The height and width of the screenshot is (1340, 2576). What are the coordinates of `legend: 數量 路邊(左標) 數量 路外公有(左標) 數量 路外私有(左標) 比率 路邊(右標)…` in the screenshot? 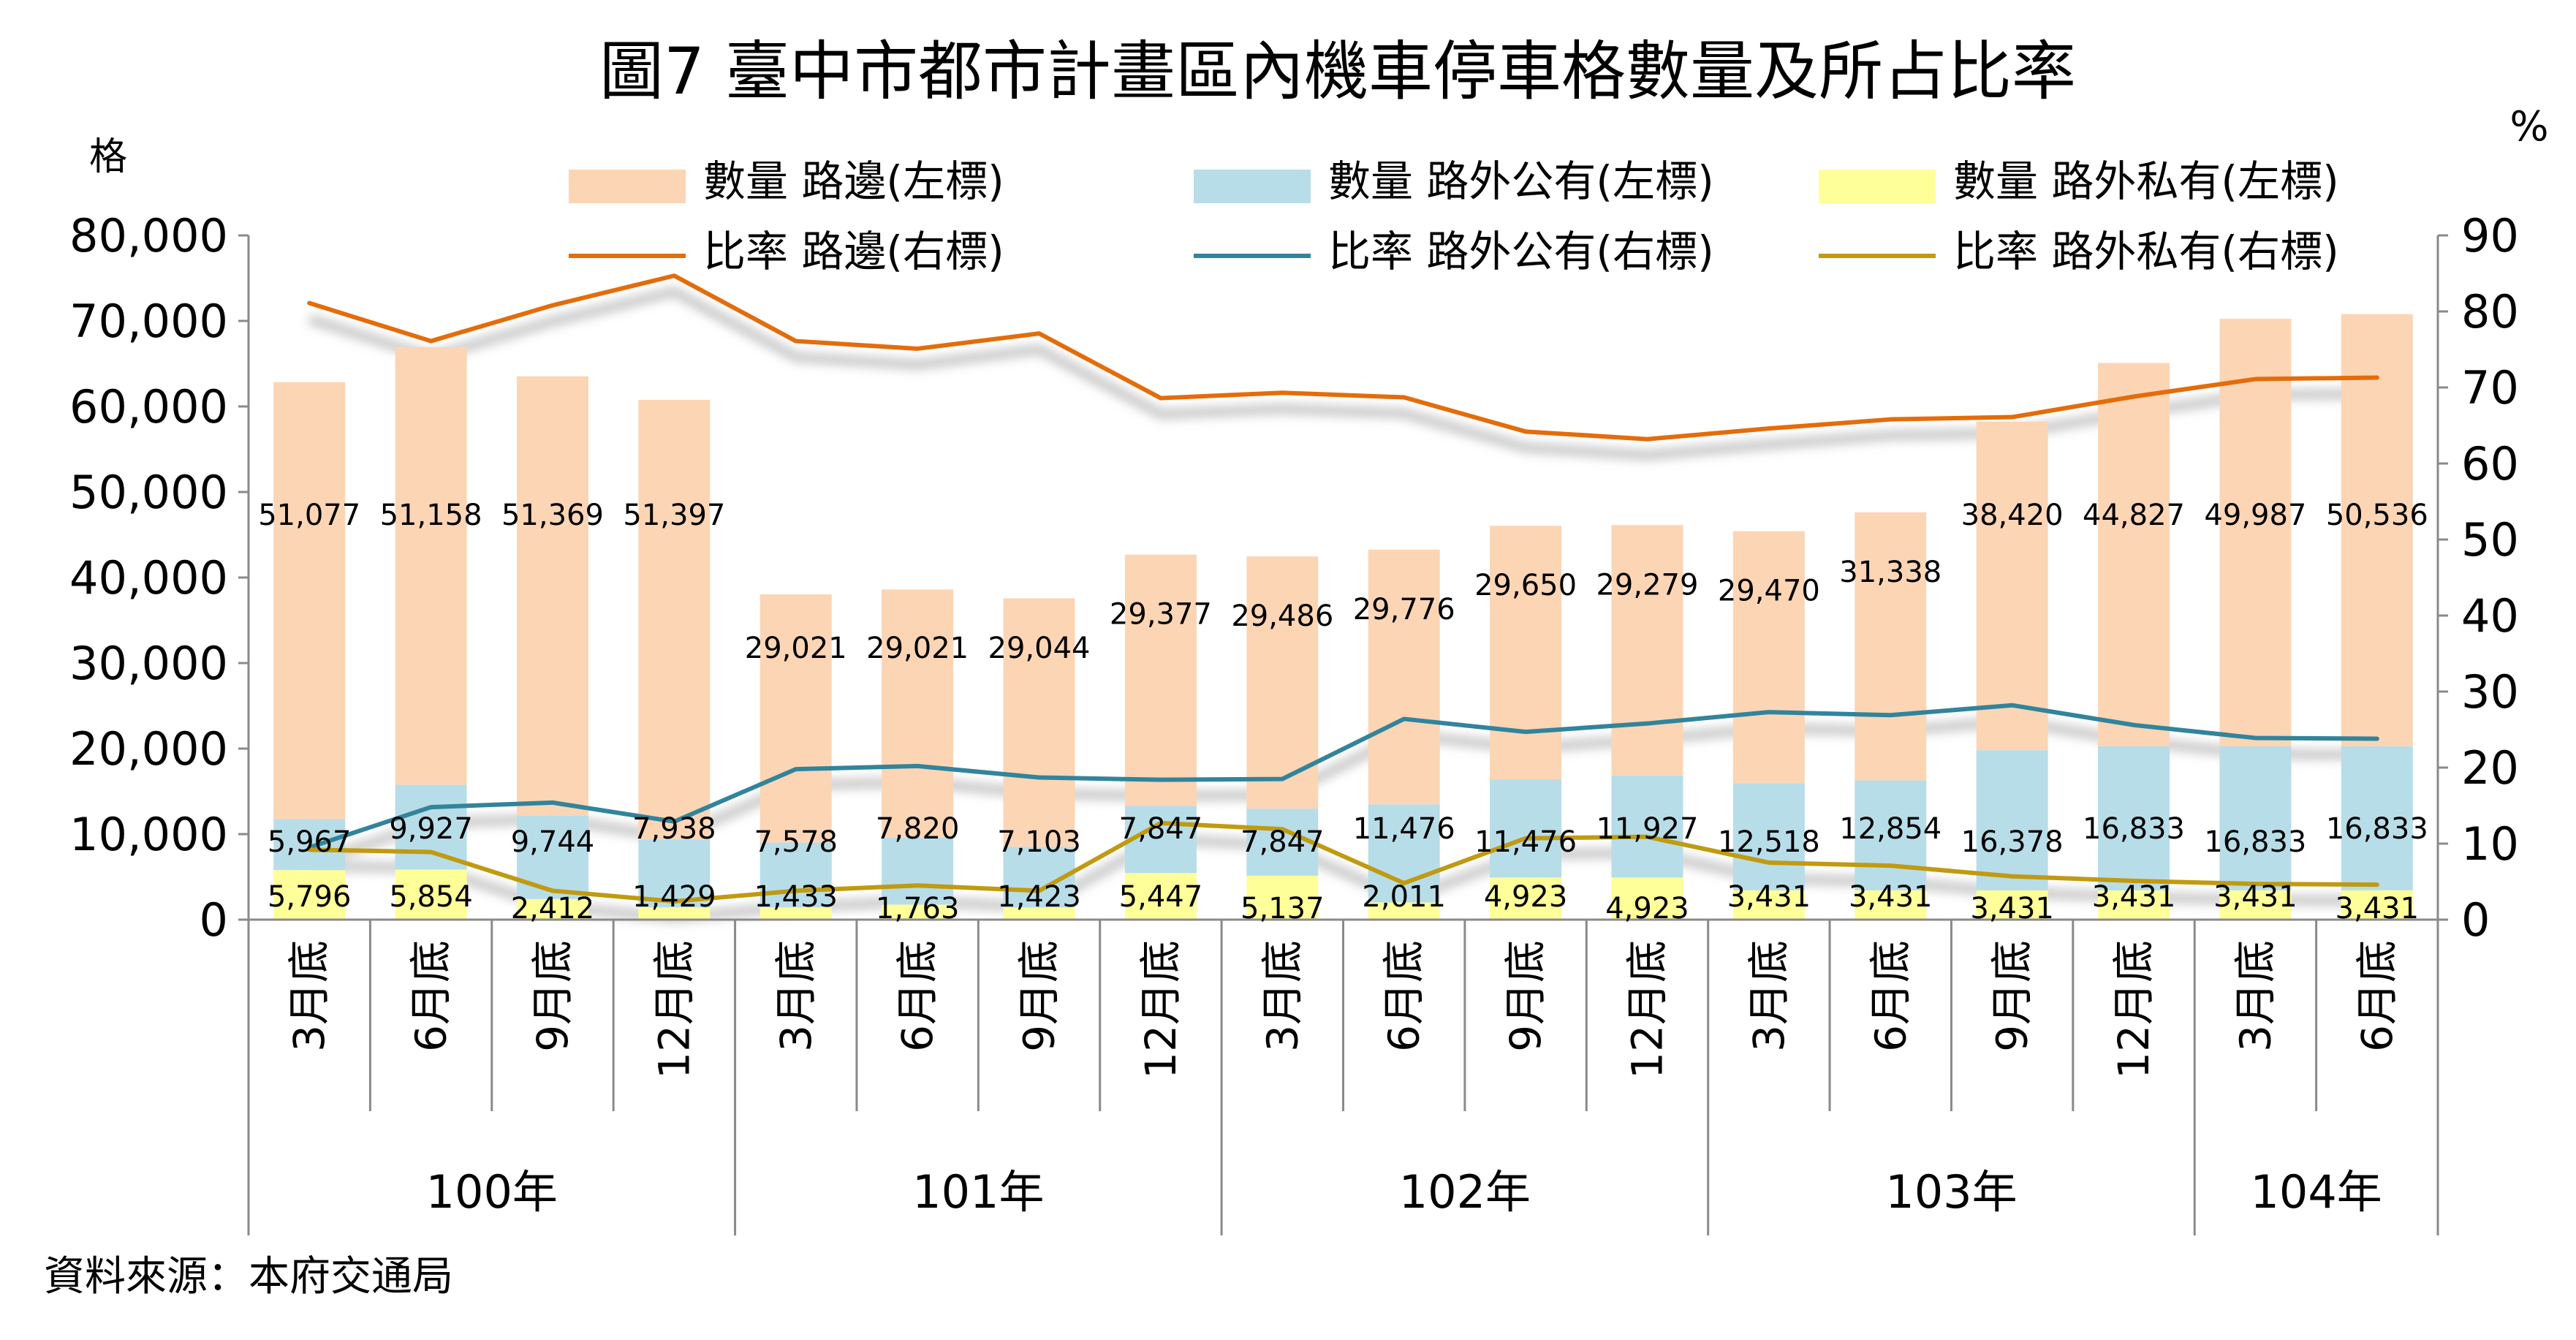 It's located at (1454, 216).